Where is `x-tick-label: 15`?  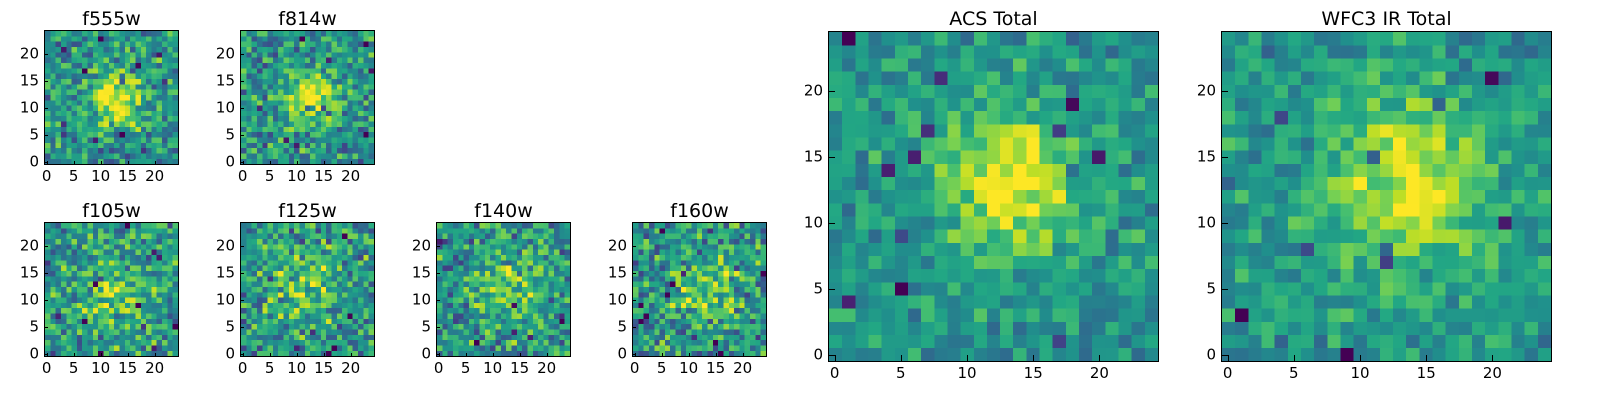
x-tick-label: 15 is located at coordinates (324, 368).